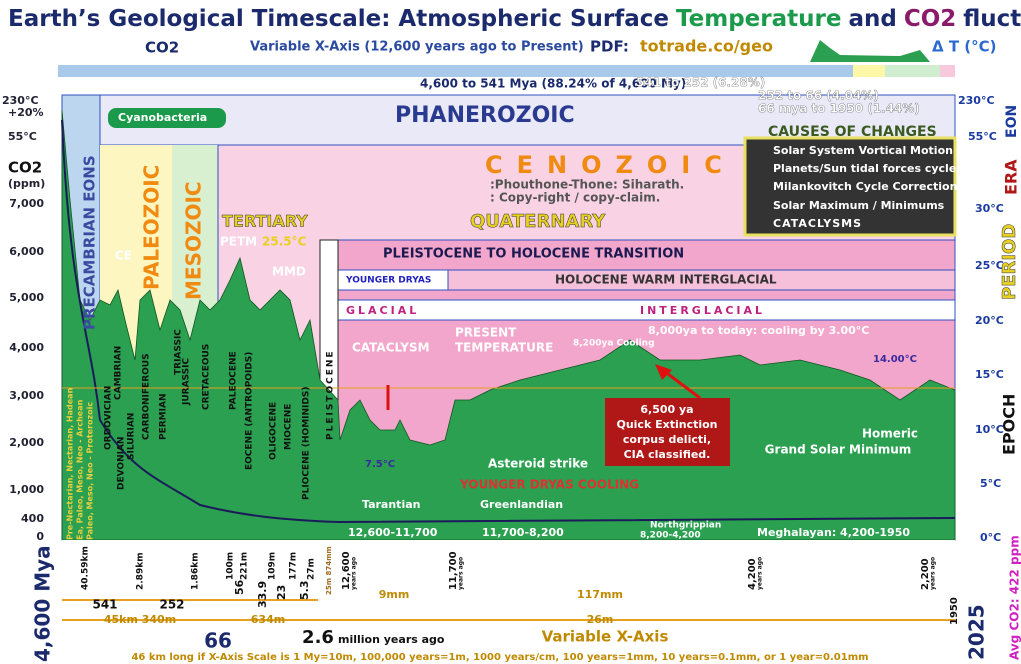 Image resolution: width=1021 pixels, height=664 pixels. I want to click on mark: 541, so click(104, 605).